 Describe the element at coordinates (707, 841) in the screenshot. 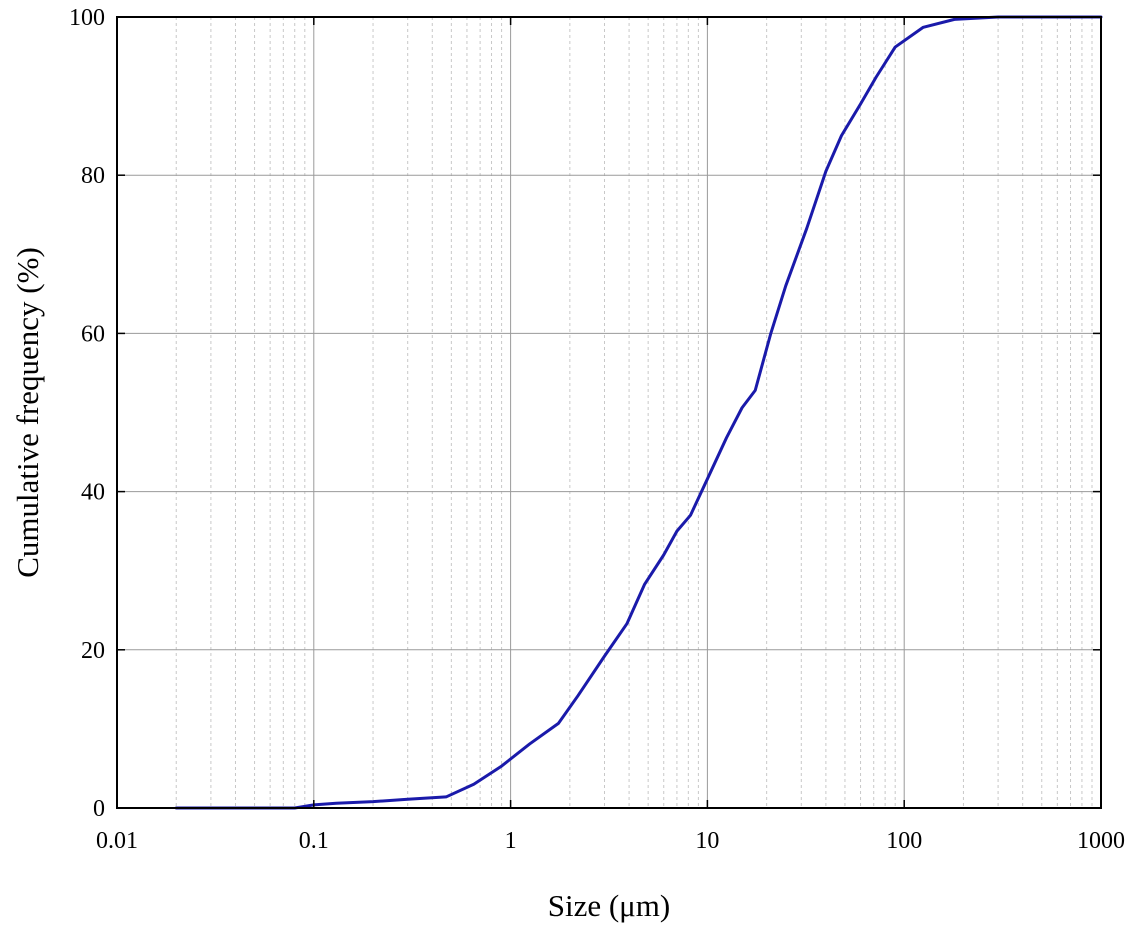

I see `x-tick-label: 10` at that location.